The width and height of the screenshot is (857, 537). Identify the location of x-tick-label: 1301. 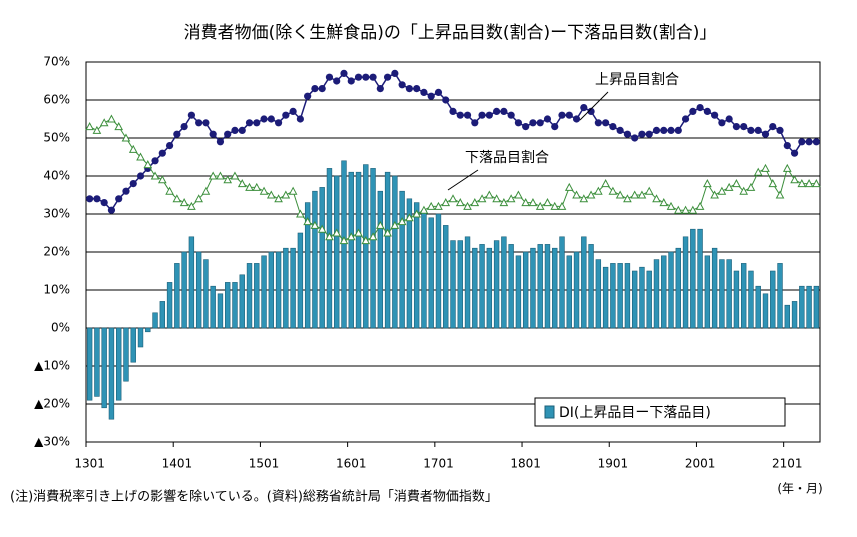
(89, 464).